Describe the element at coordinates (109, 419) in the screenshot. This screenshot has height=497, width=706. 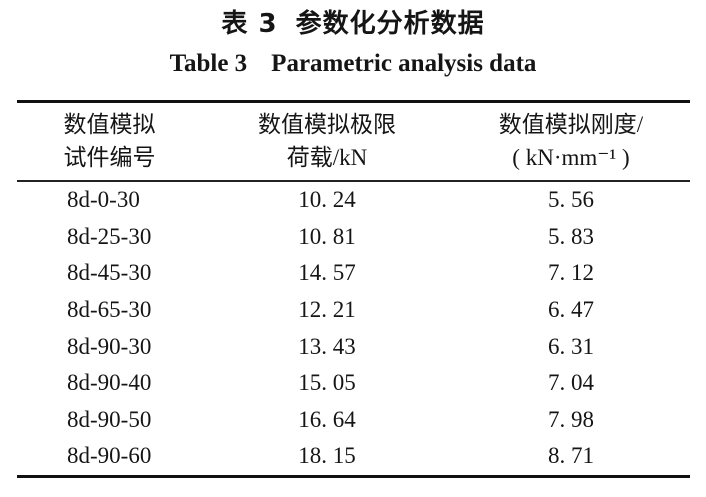
I see `specimen-id-cell: 8d-90-50` at that location.